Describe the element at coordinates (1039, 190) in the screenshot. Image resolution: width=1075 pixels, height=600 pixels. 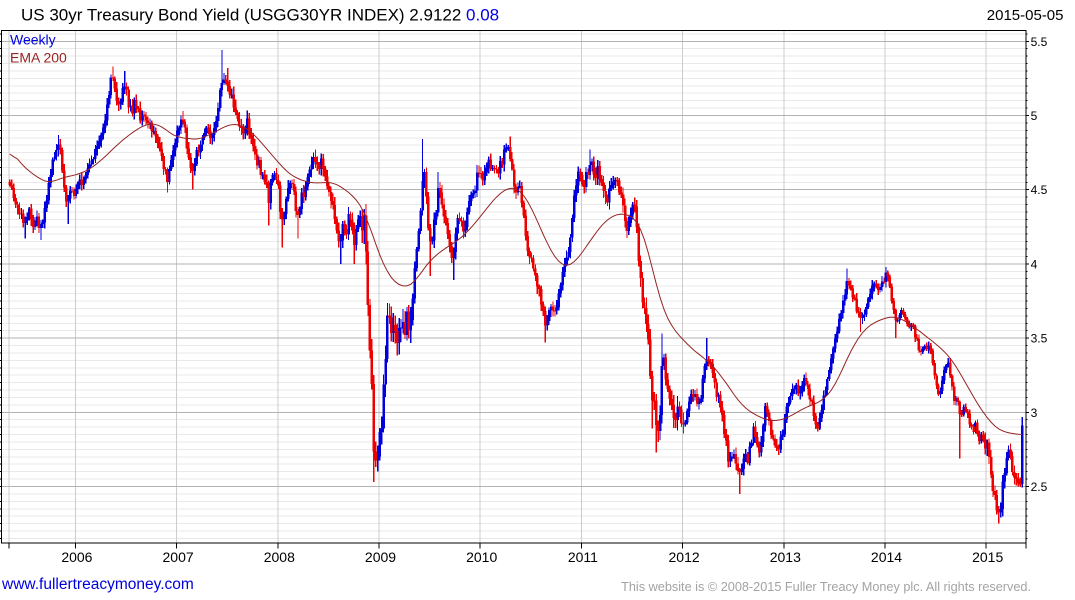
I see `svg-text: 4.5` at that location.